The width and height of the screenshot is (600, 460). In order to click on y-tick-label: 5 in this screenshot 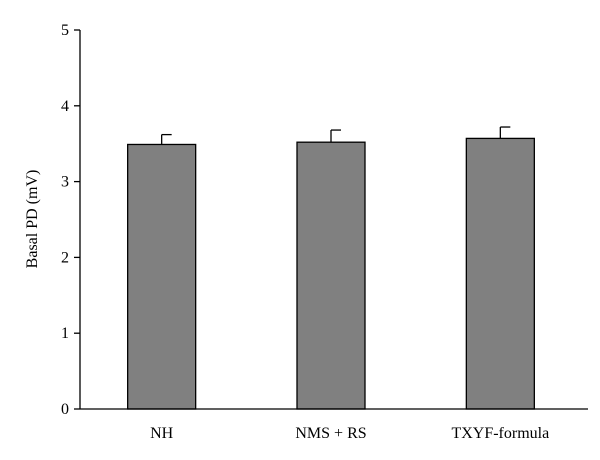, I will do `click(65, 30)`.